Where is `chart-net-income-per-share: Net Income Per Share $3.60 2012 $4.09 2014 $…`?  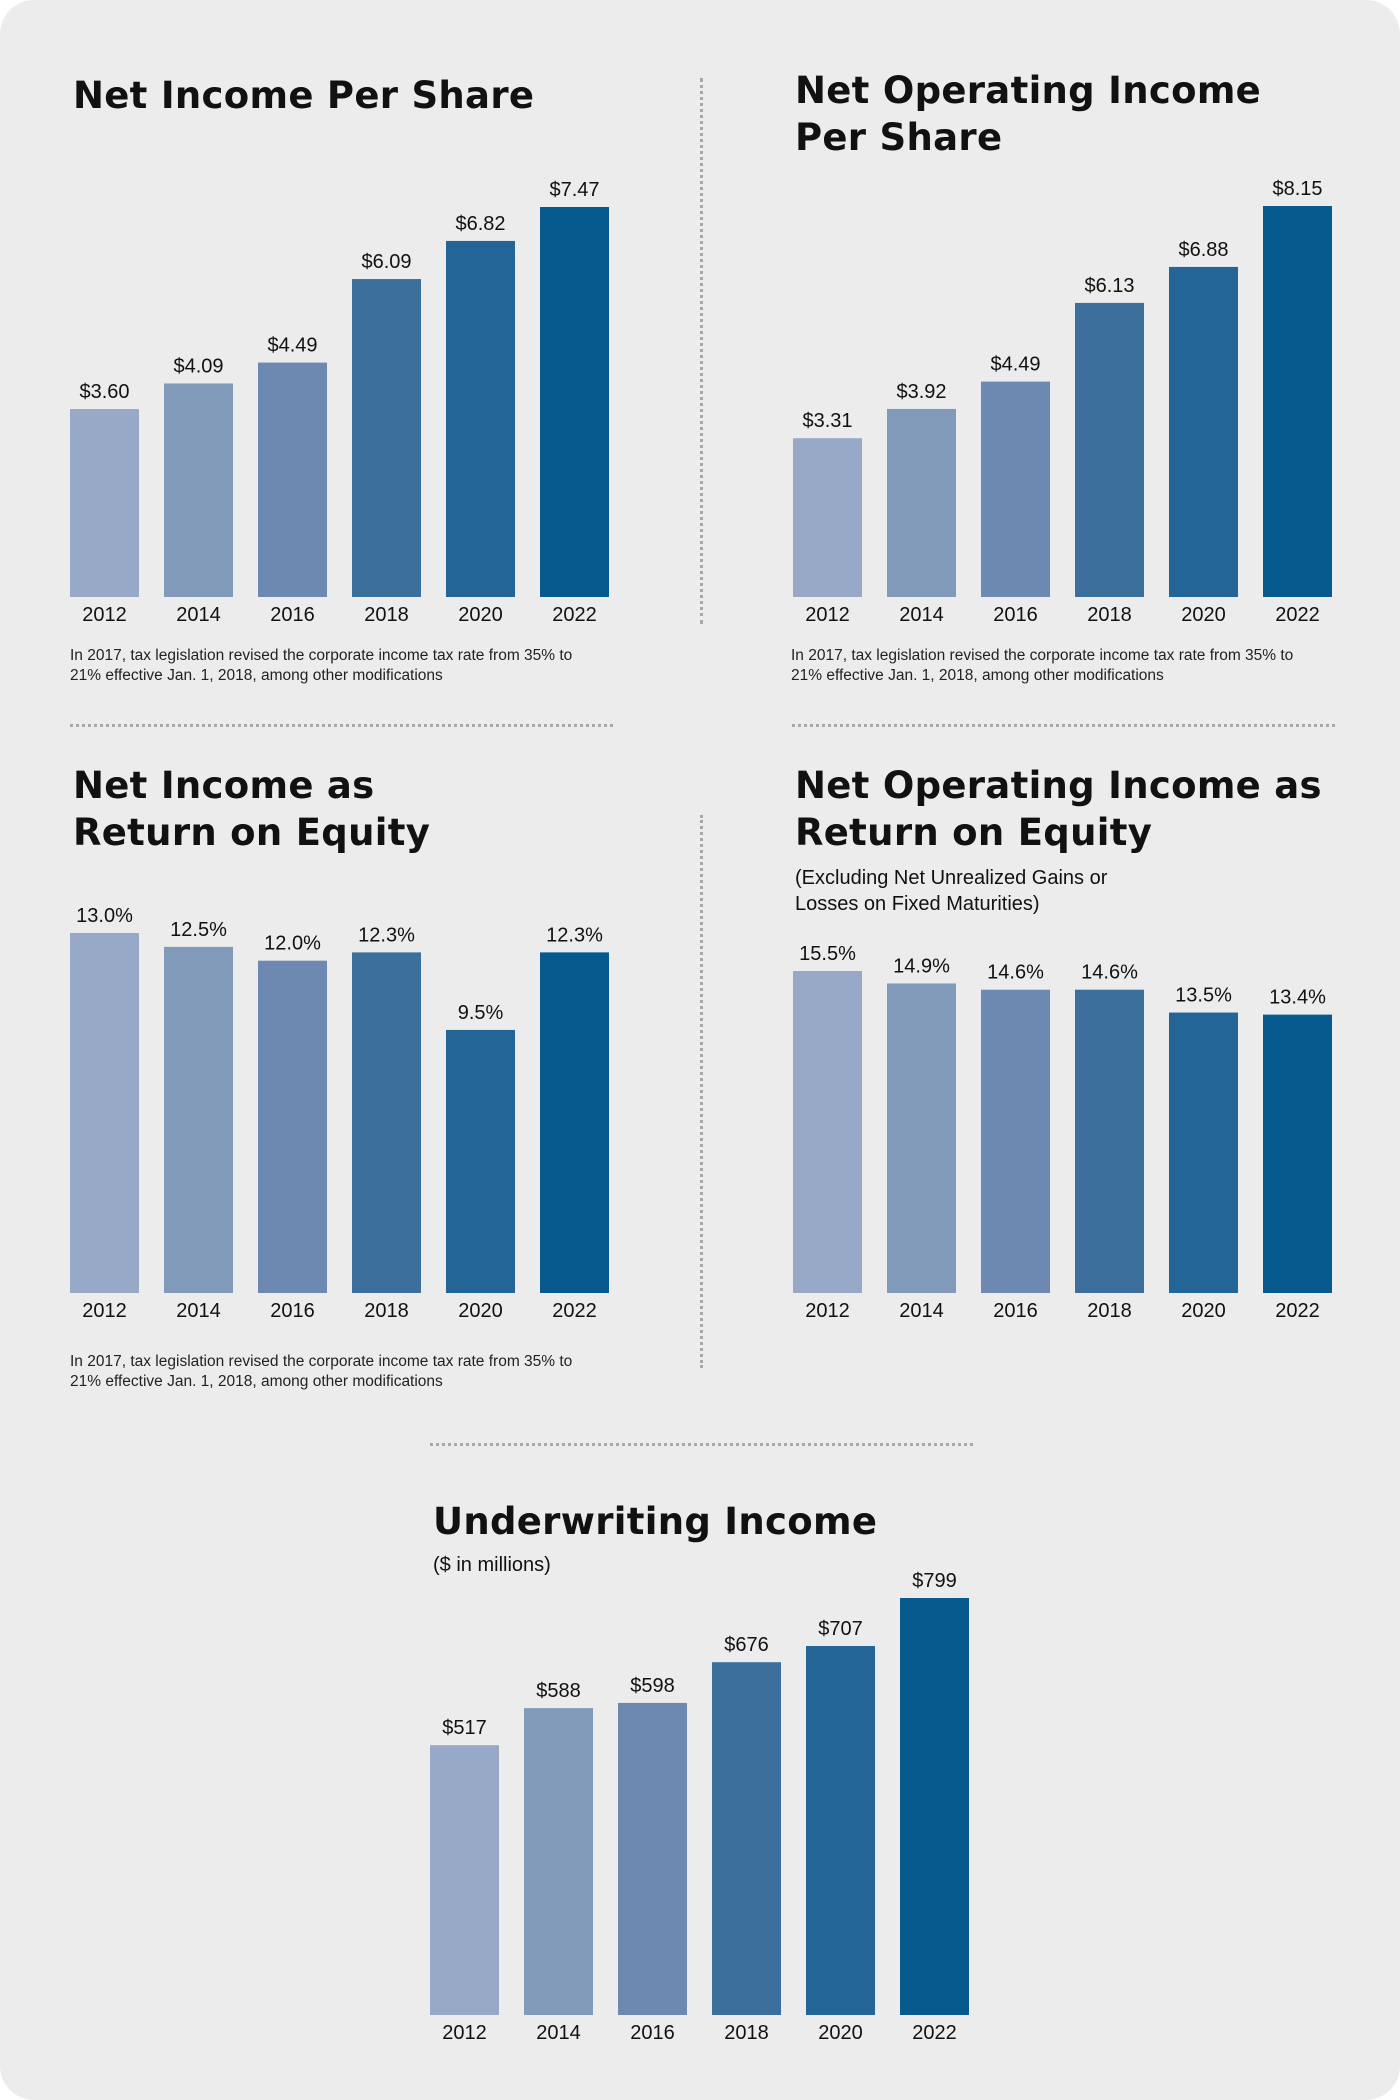
chart-net-income-per-share: Net Income Per Share $3.60 2012 $4.09 2014 $… is located at coordinates (355, 380).